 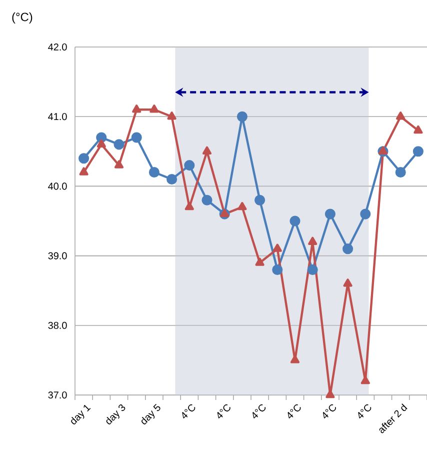 I want to click on y-tick-label: 40.0, so click(x=57, y=186).